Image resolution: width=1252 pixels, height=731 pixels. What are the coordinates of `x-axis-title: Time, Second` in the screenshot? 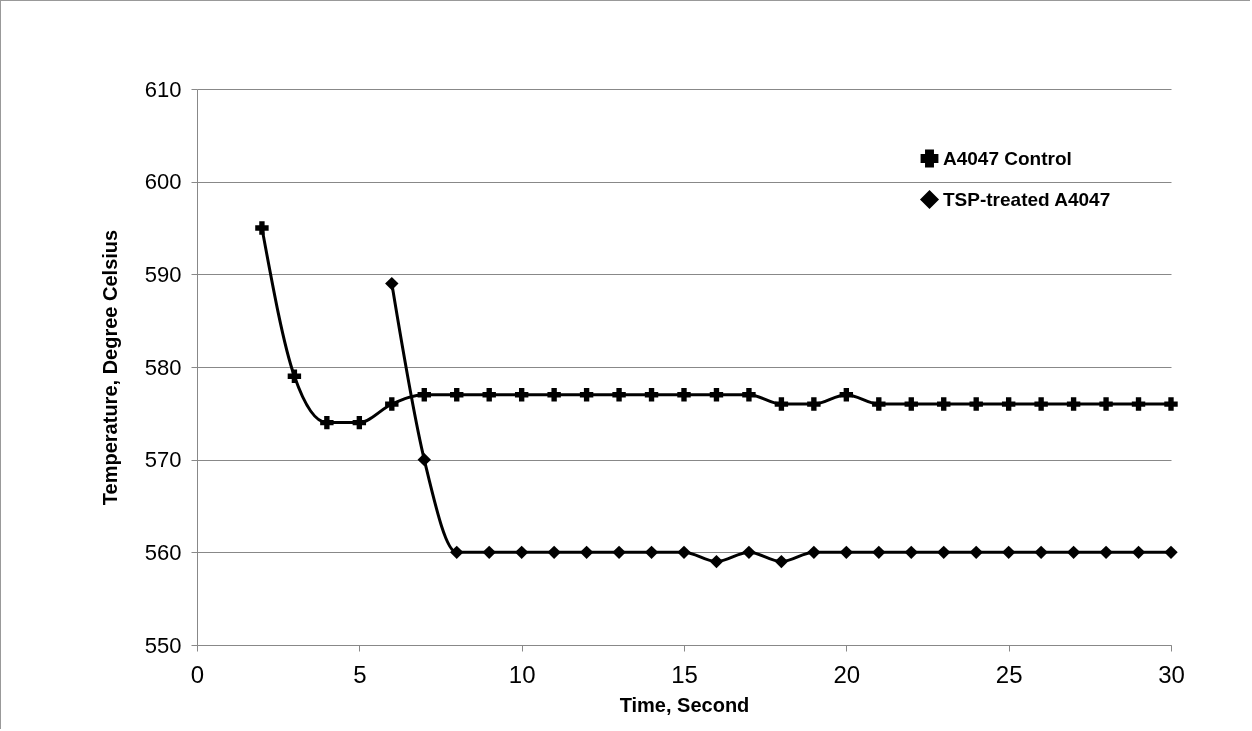 It's located at (684, 704).